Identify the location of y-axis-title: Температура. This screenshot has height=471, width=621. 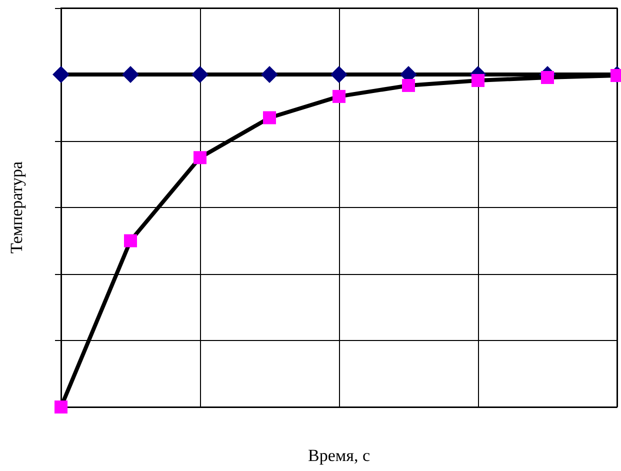
(16, 207).